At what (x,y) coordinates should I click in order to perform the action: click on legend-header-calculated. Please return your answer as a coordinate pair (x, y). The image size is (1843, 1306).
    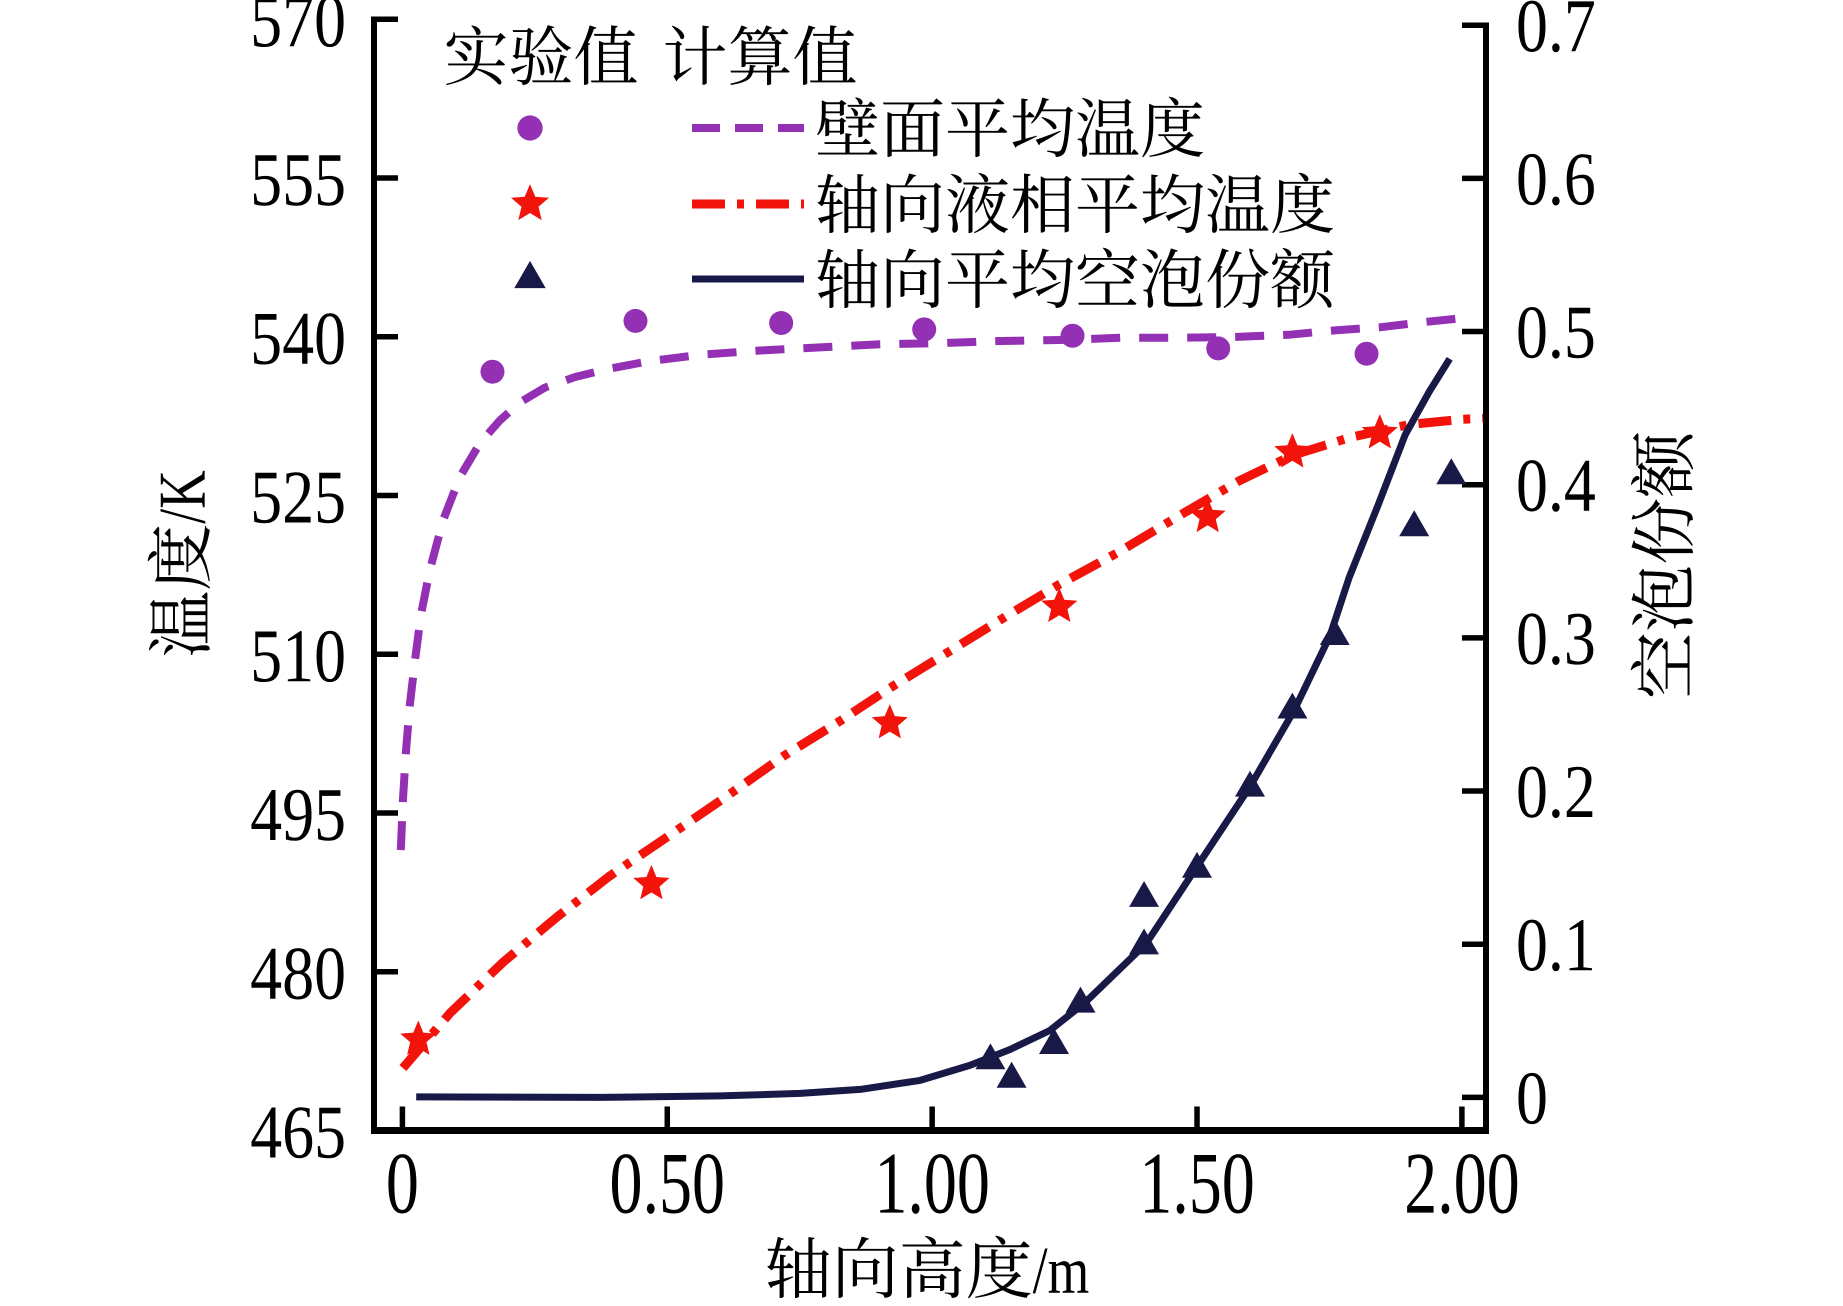
    Looking at the image, I should click on (760, 55).